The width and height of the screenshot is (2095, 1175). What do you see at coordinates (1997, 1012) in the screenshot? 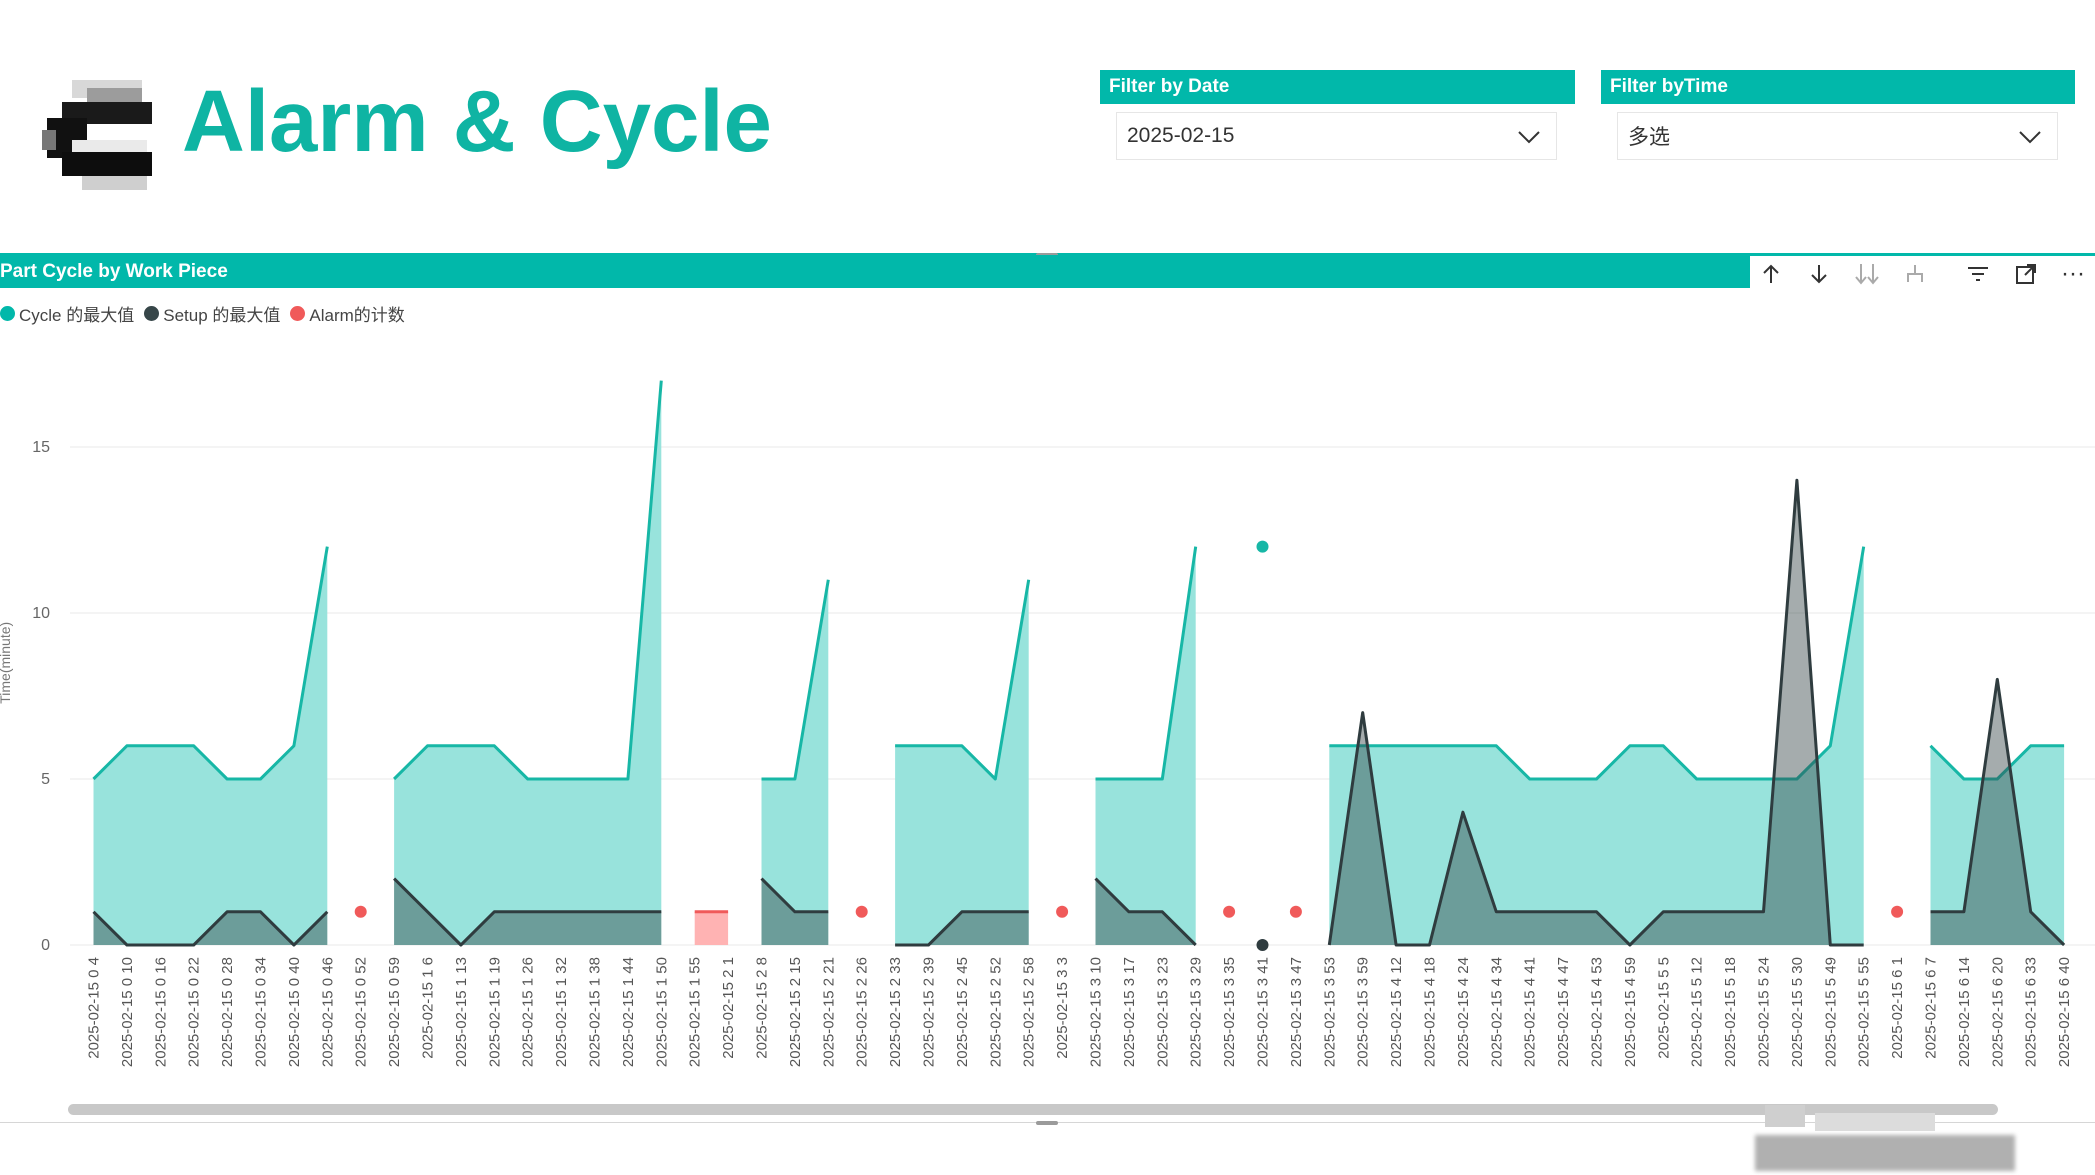
I see `x-tick-label: 2025-02-15 6 20` at bounding box center [1997, 1012].